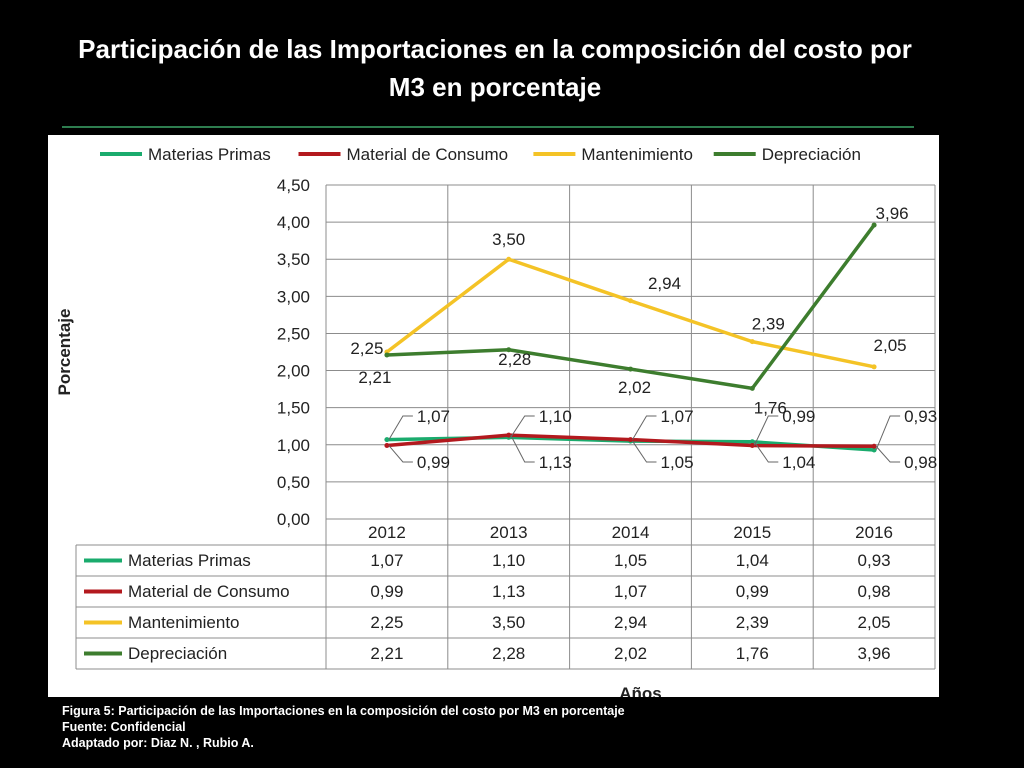  What do you see at coordinates (892, 213) in the screenshot?
I see `data-label: 3,96` at bounding box center [892, 213].